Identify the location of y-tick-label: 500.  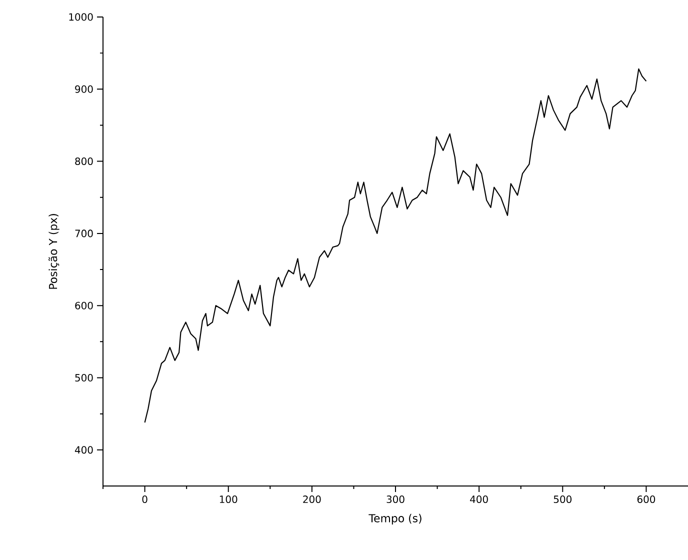
(84, 378).